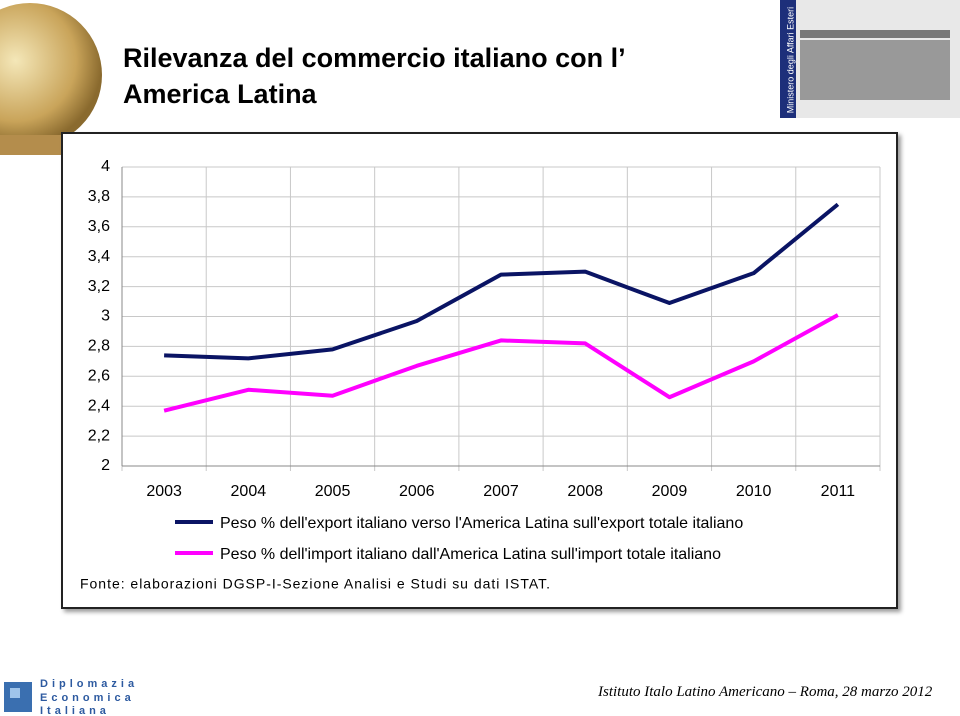 This screenshot has width=960, height=716. I want to click on globe-base, so click(35, 145).